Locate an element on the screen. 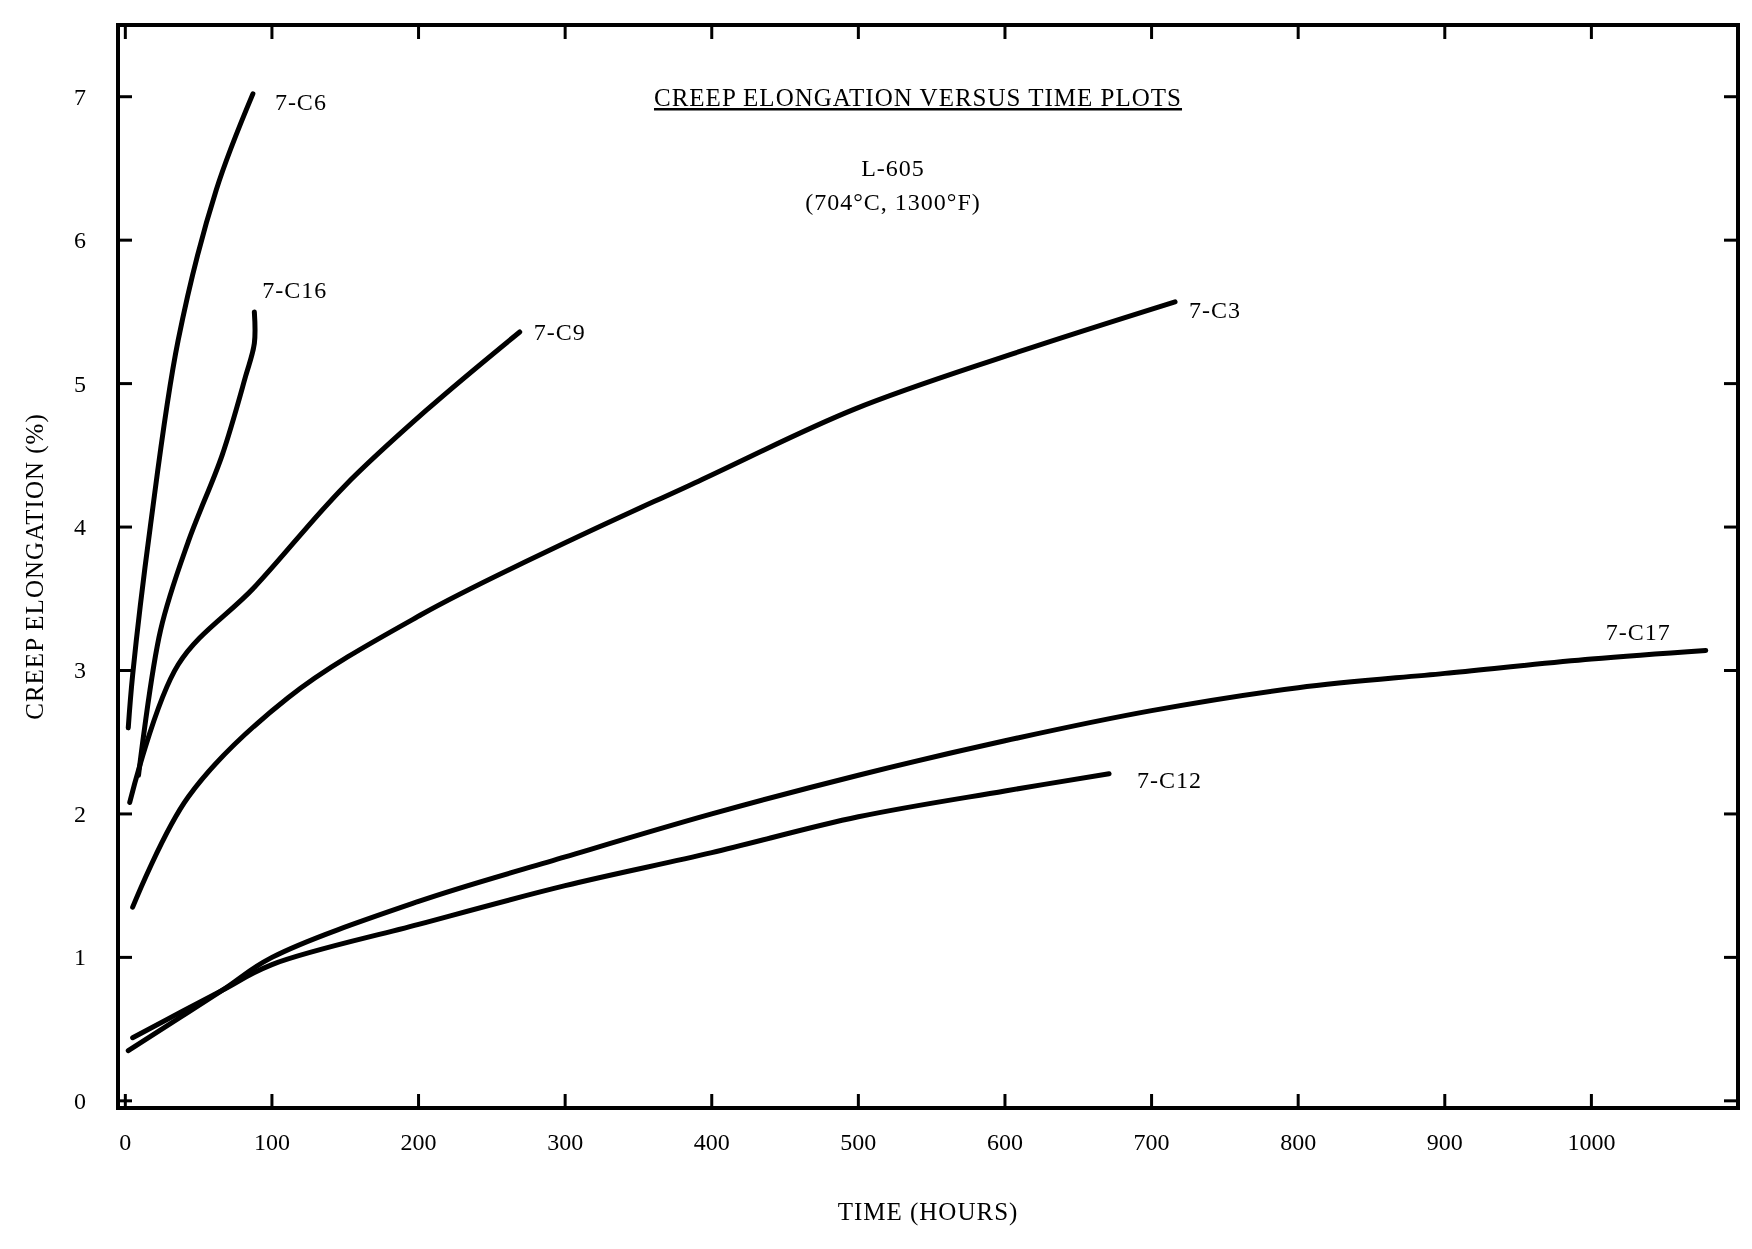  series-label: 7-C9 is located at coordinates (559, 331).